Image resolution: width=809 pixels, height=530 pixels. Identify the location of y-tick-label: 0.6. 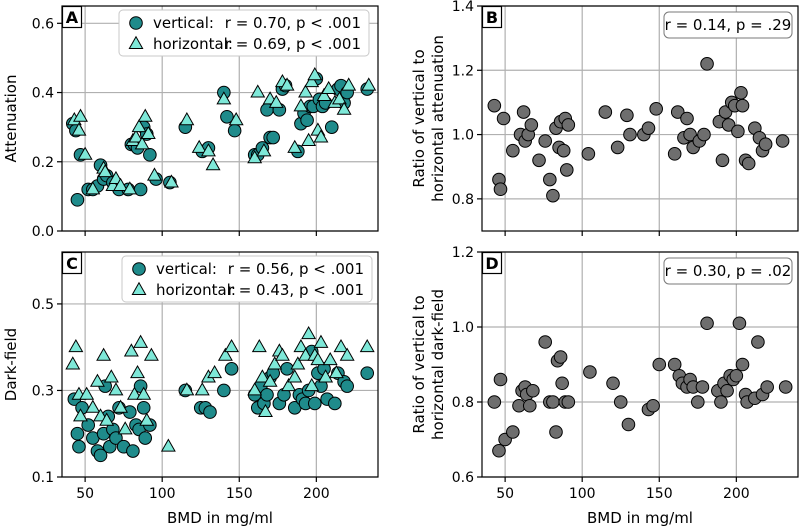
(43, 24).